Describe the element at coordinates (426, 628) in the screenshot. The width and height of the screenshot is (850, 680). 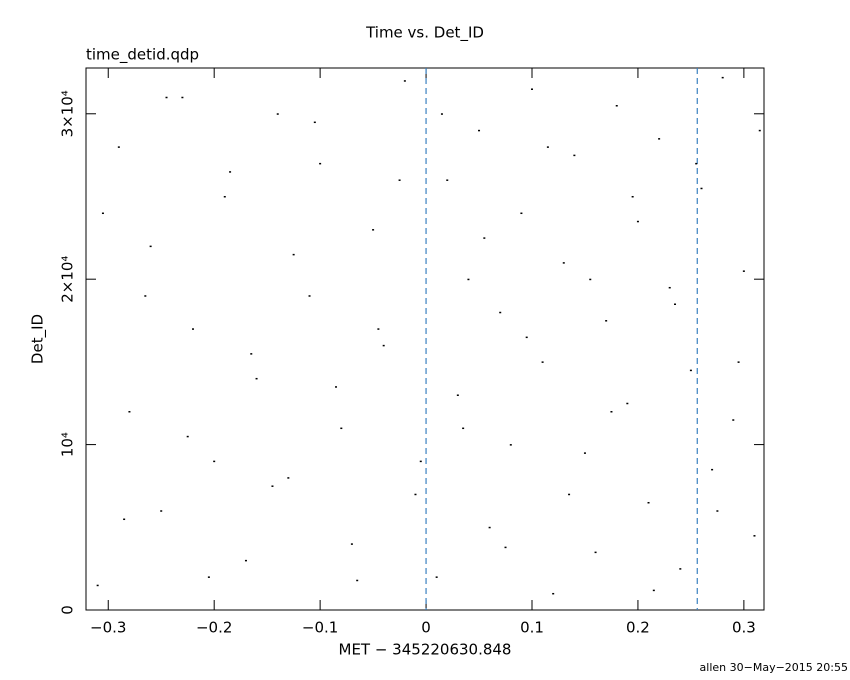
I see `x-tick-label: 0` at that location.